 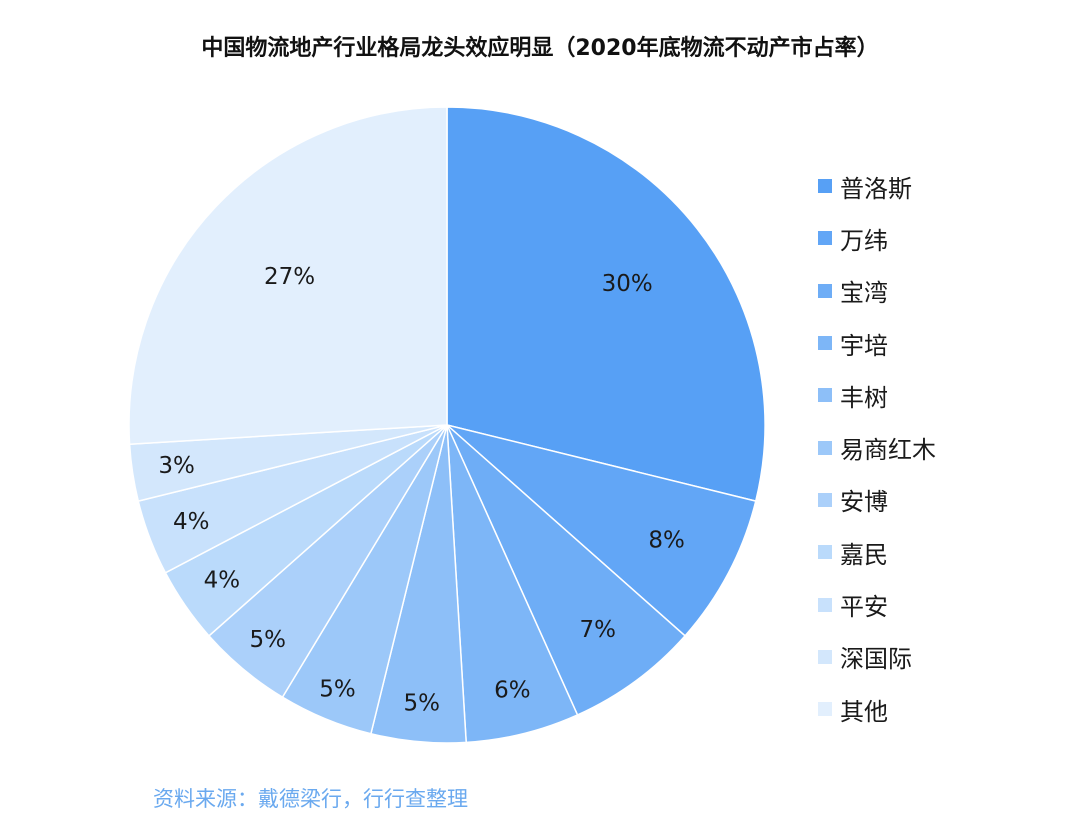 I want to click on slice-value-label: 27%, so click(x=289, y=277).